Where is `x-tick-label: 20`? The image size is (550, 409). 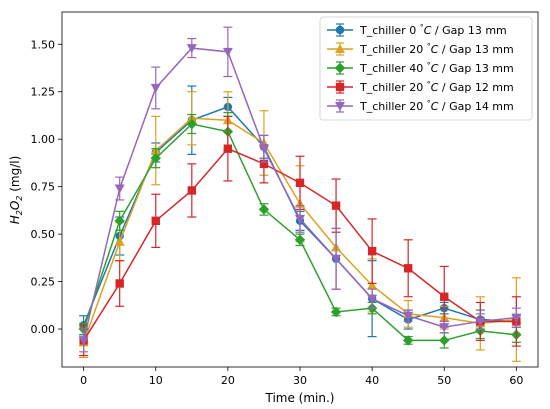
x-tick-label: 20 is located at coordinates (228, 380).